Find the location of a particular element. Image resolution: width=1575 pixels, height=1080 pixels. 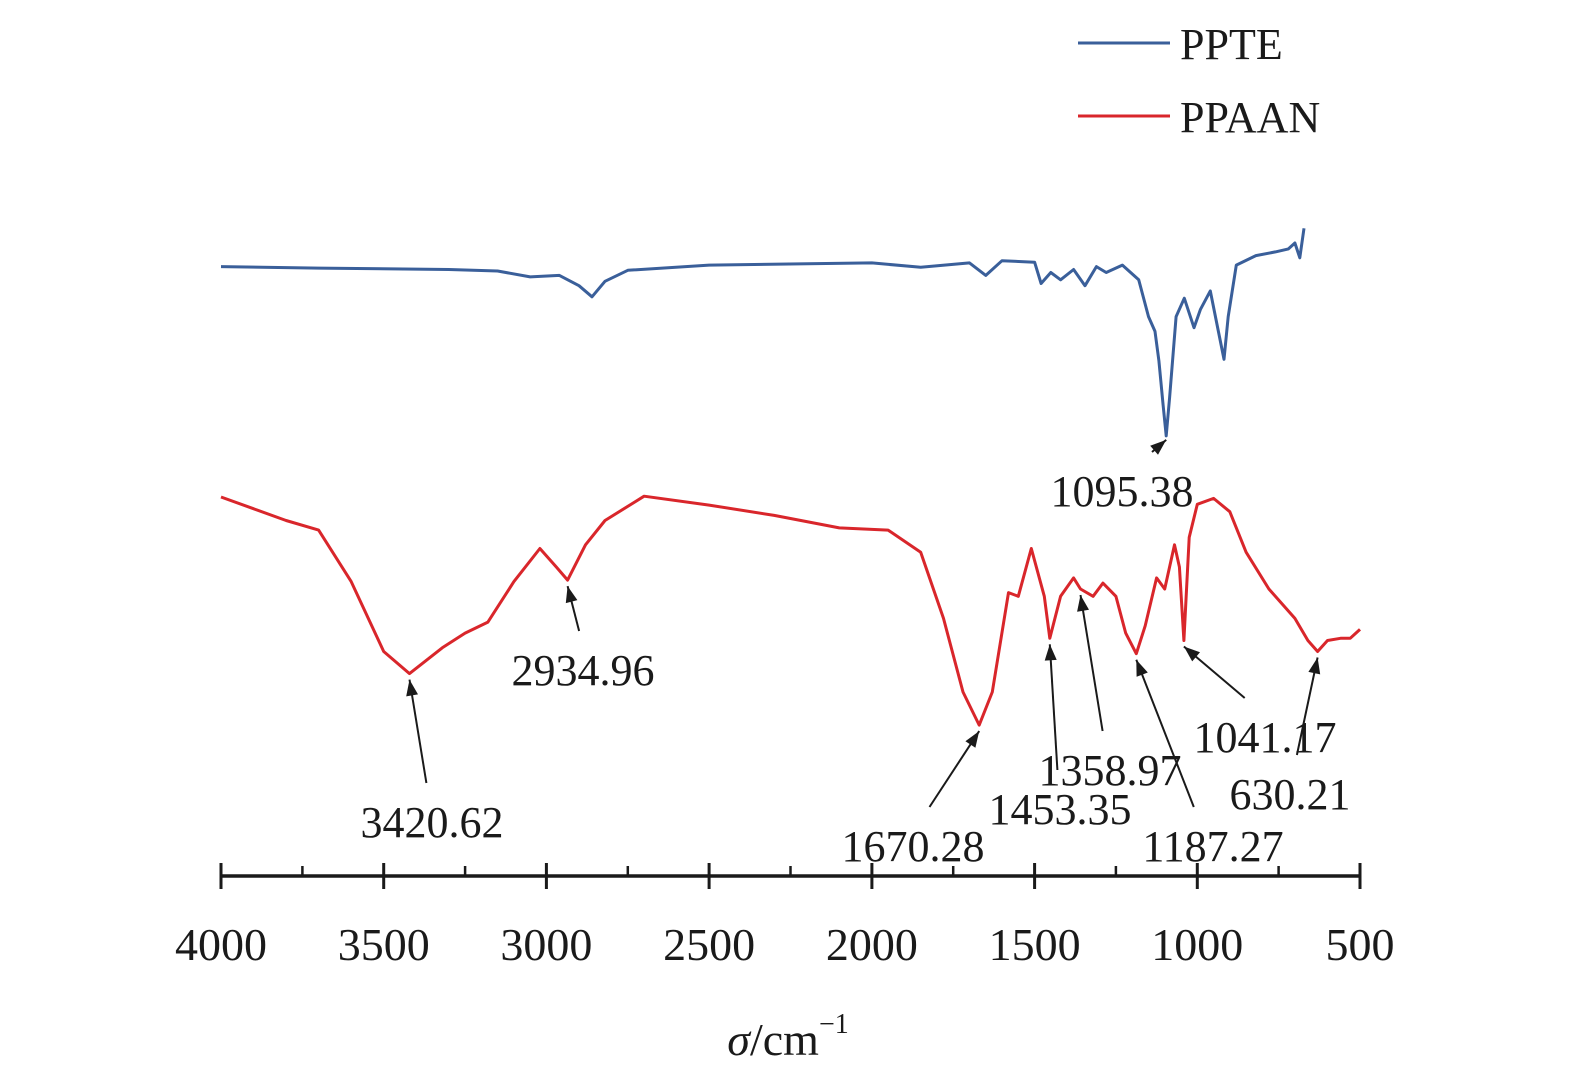

legend: PPTE PPAAN is located at coordinates (1199, 81).